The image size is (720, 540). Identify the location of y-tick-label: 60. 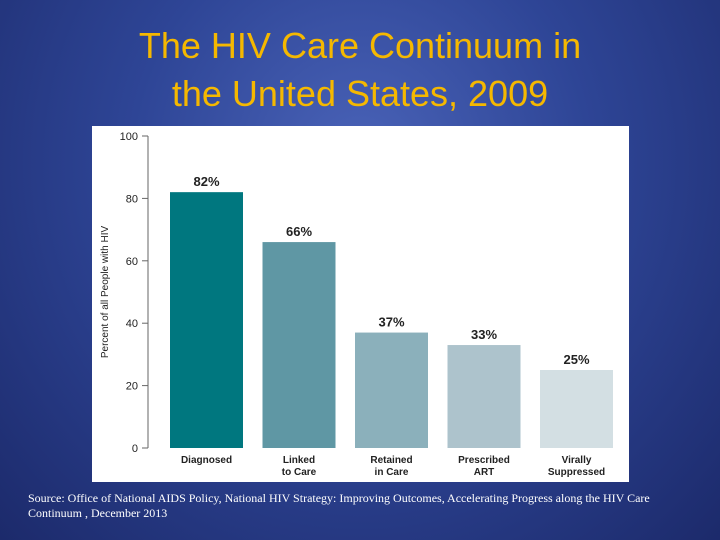
(132, 262).